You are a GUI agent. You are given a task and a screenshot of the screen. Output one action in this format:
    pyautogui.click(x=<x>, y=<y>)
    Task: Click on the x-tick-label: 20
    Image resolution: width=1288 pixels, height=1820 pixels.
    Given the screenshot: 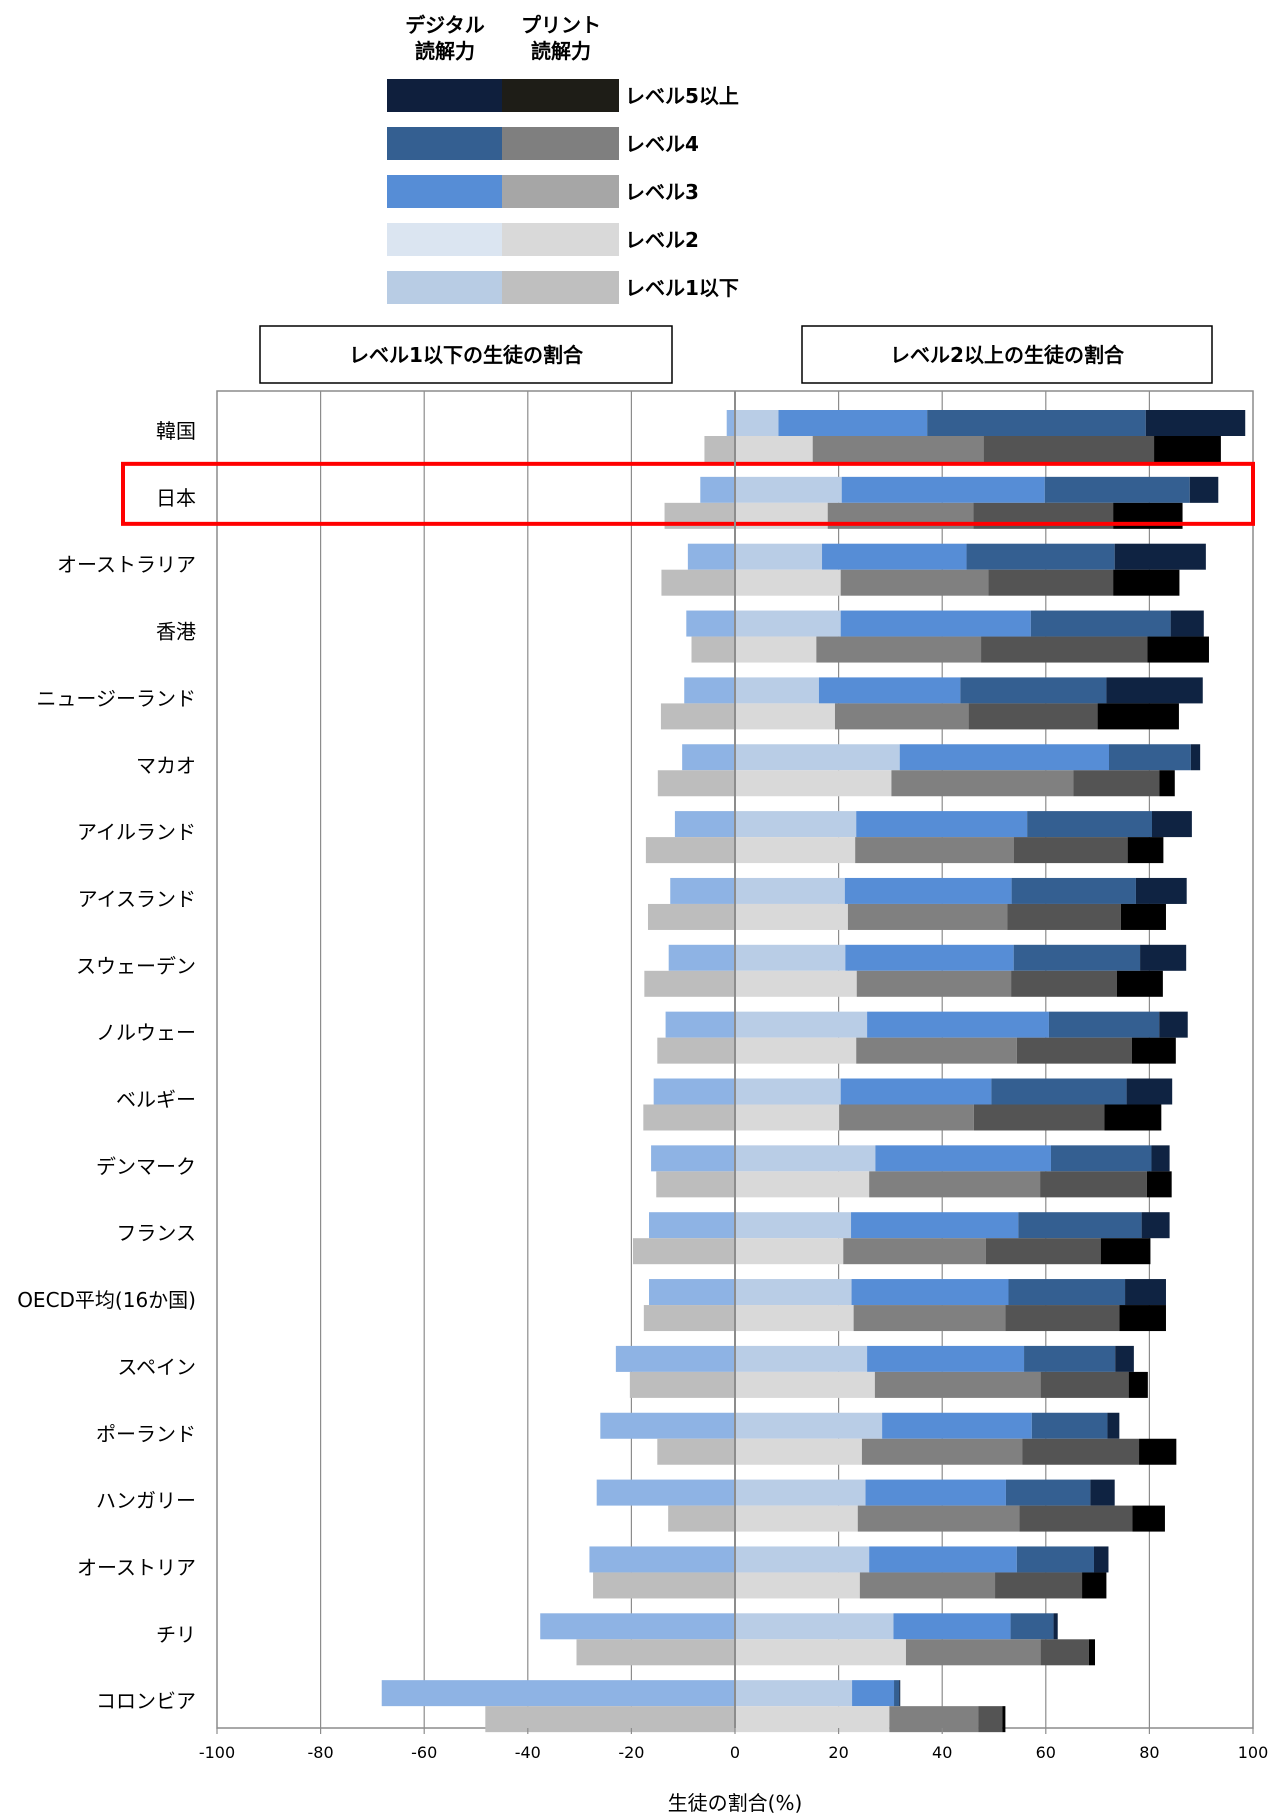 What is the action you would take?
    pyautogui.click(x=838, y=1752)
    